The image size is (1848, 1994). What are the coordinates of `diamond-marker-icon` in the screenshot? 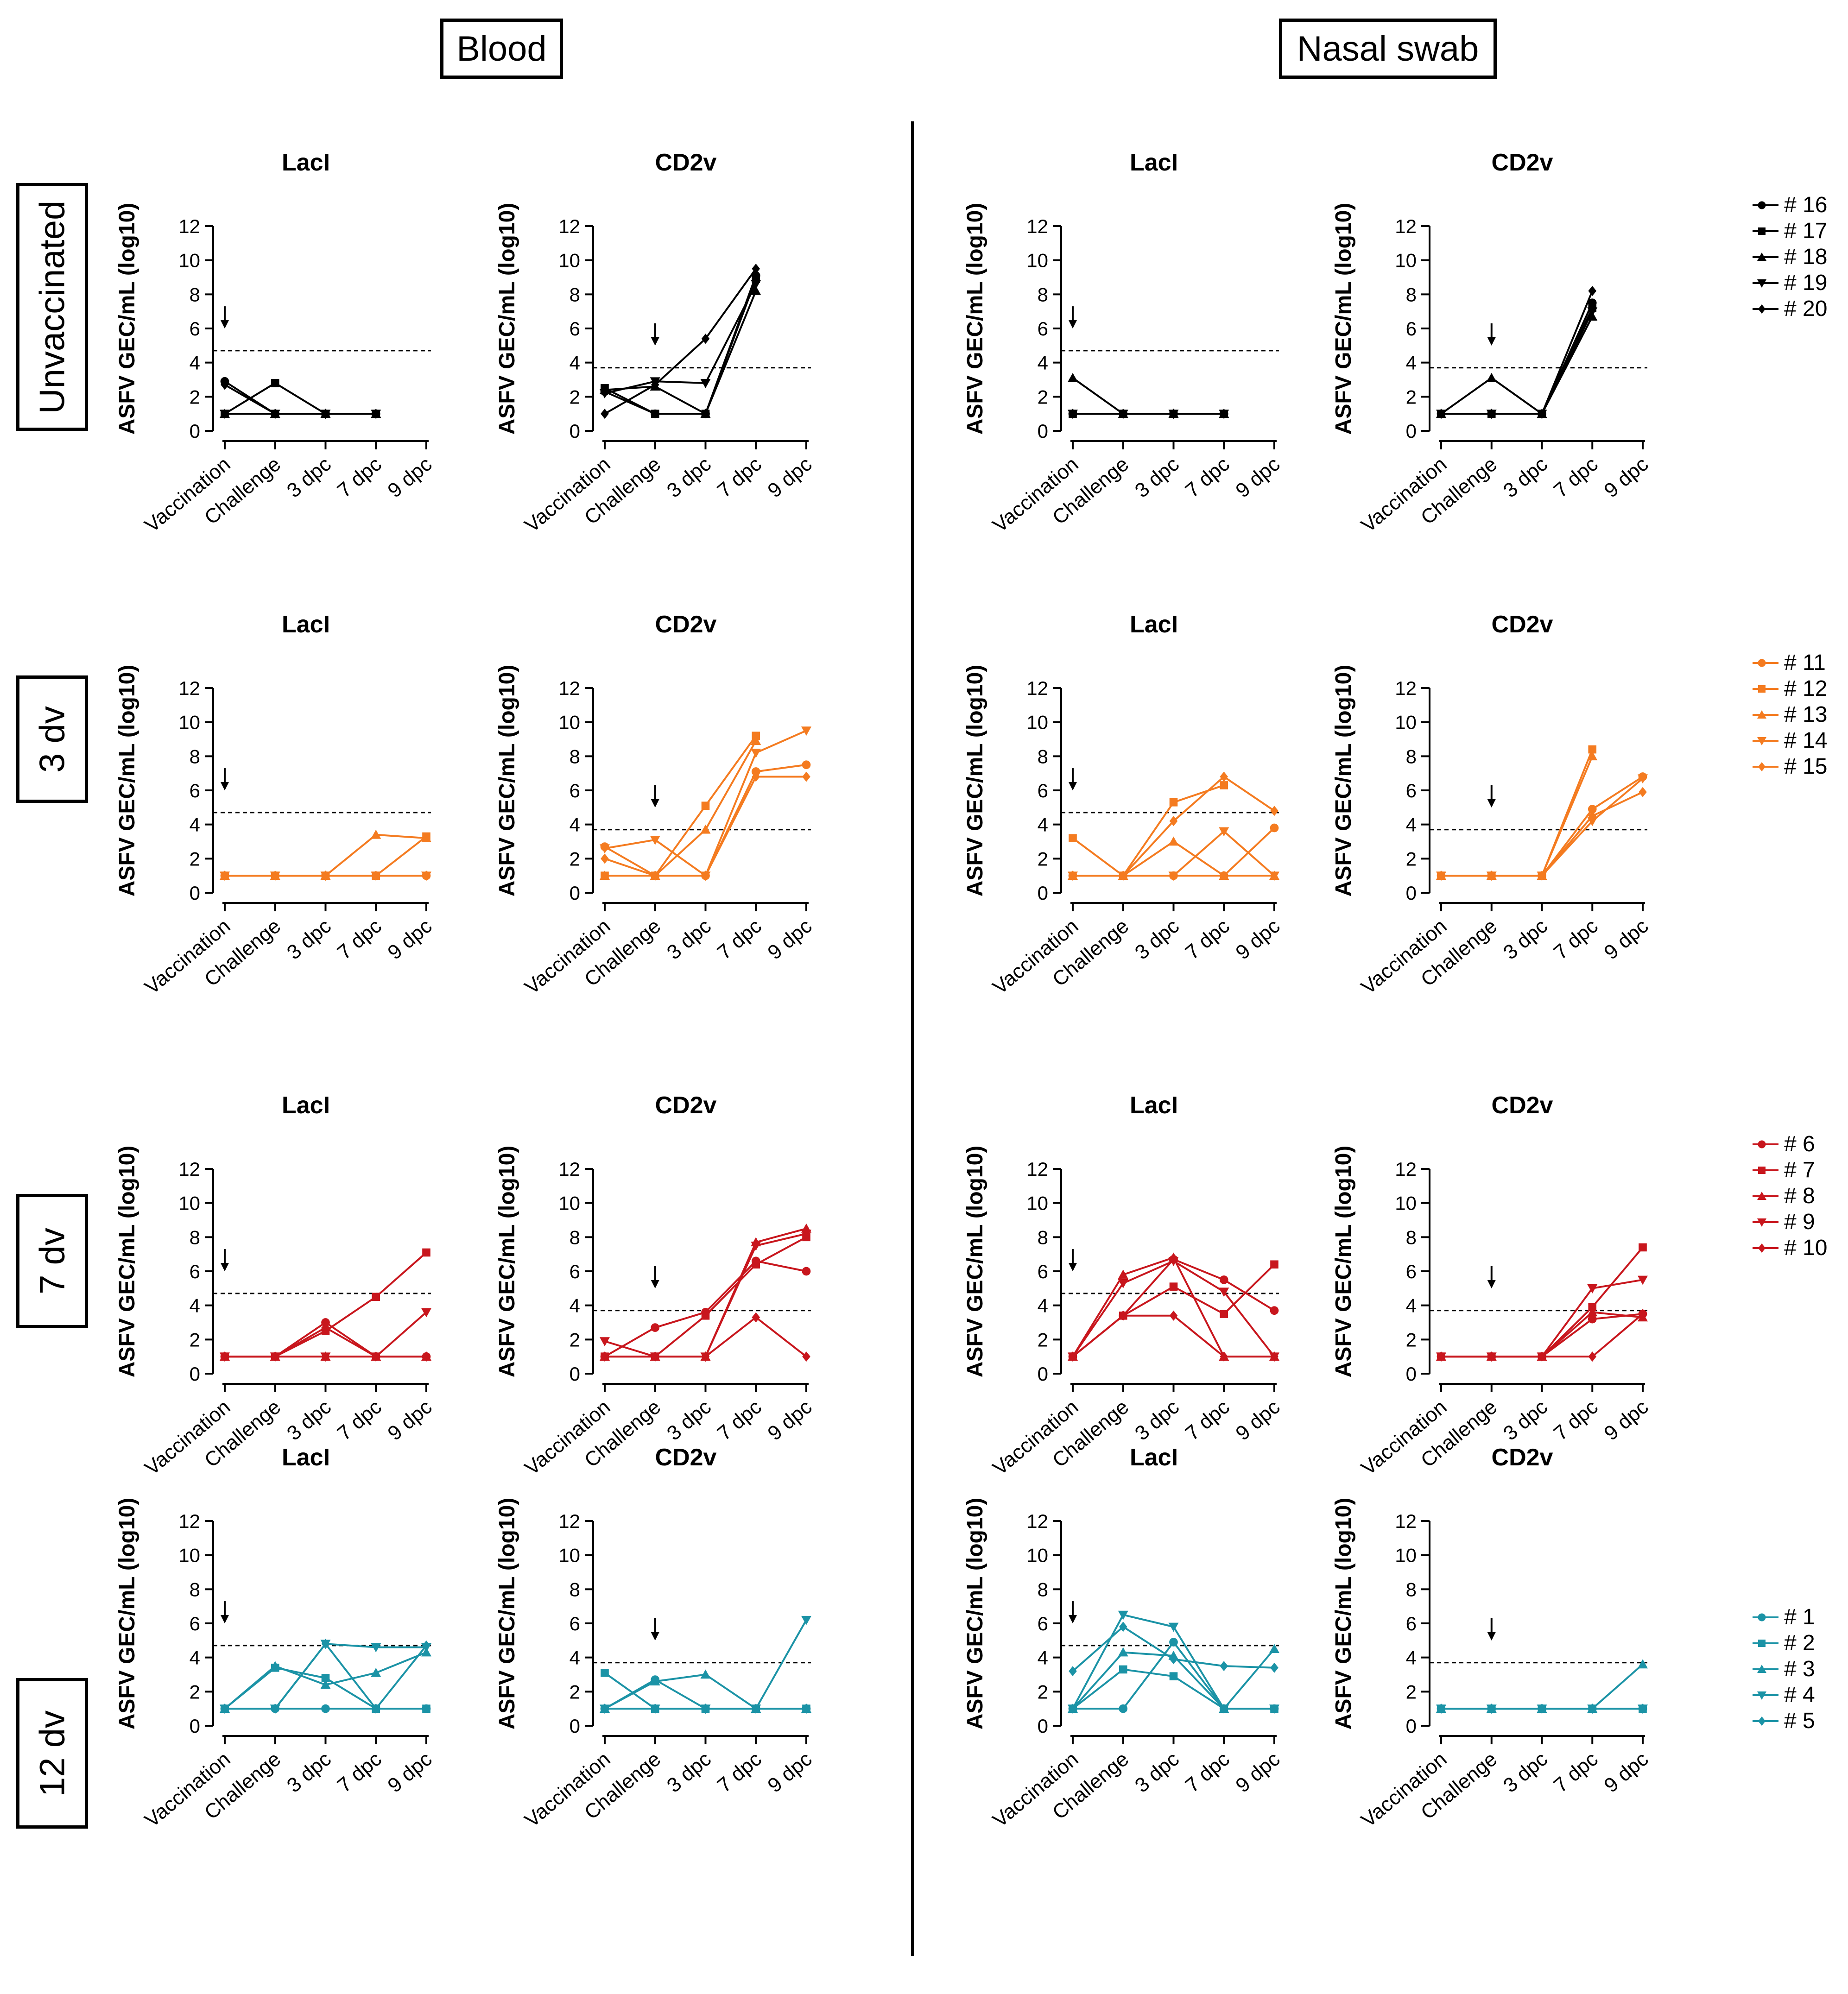 It's located at (1768, 767).